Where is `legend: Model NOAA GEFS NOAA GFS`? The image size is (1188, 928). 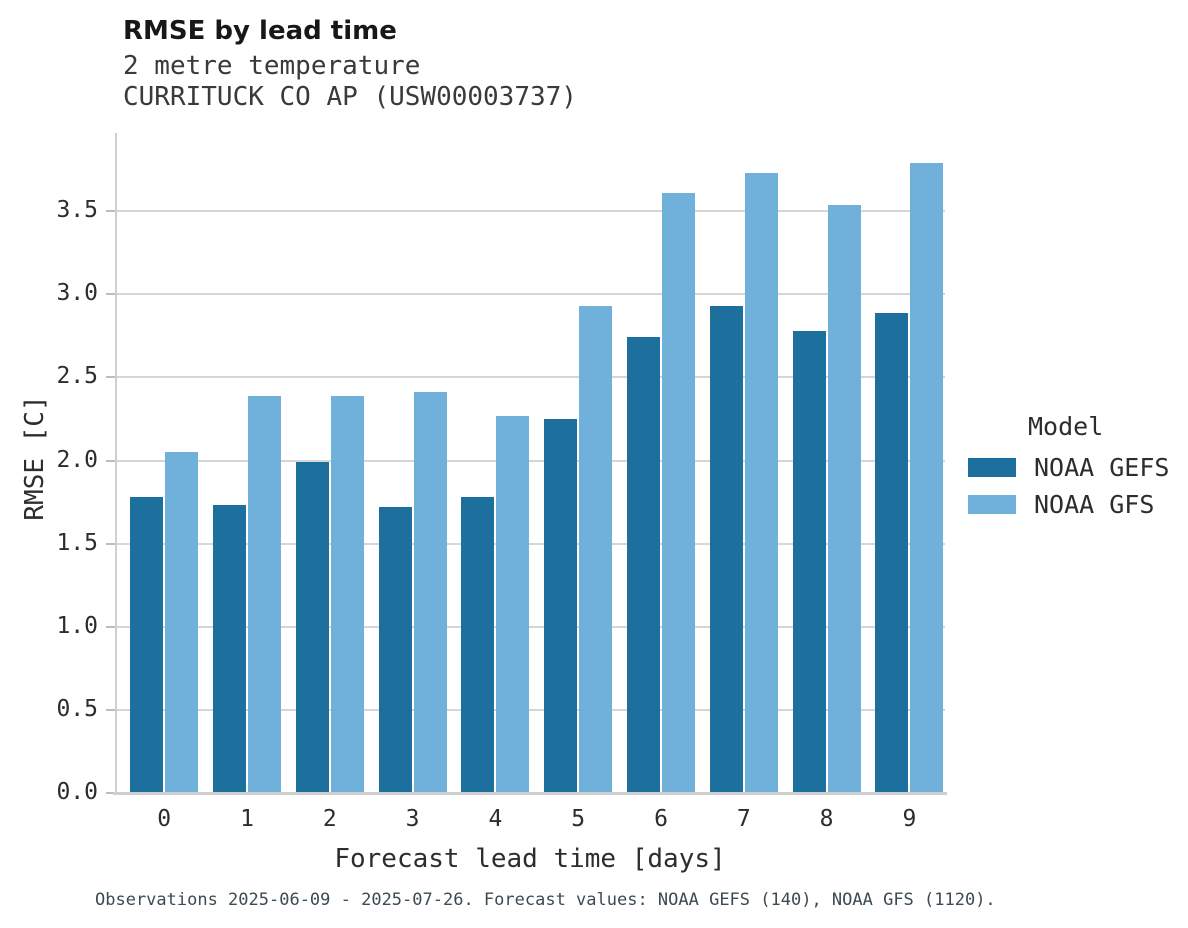
legend: Model NOAA GEFS NOAA GFS is located at coordinates (1075, 470).